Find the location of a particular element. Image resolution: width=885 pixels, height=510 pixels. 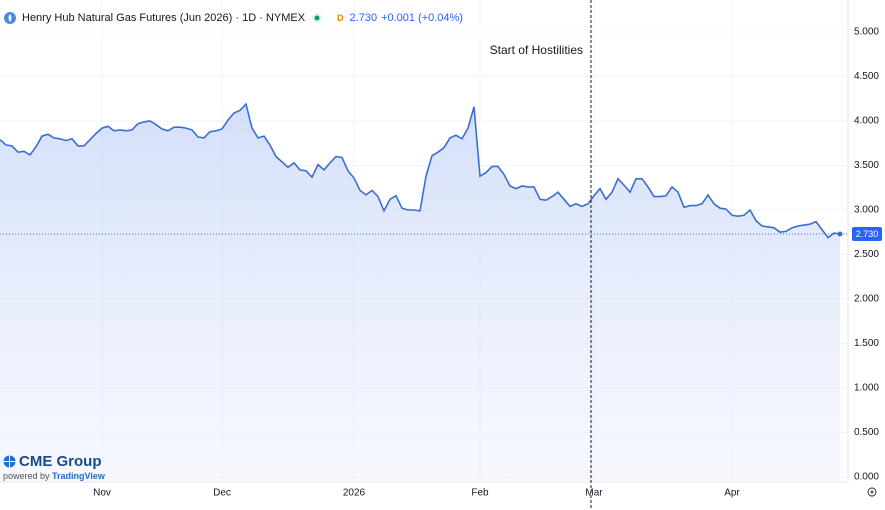

x-tick-label: Nov is located at coordinates (102, 493).